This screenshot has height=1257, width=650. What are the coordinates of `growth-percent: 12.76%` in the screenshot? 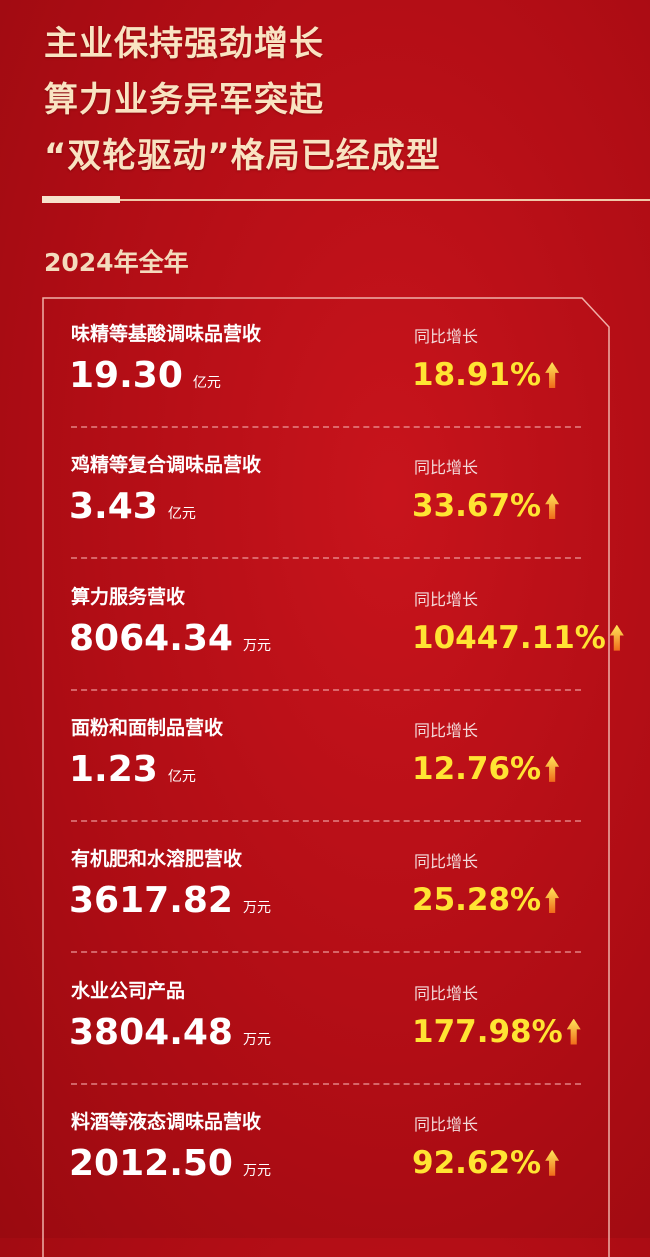 It's located at (477, 768).